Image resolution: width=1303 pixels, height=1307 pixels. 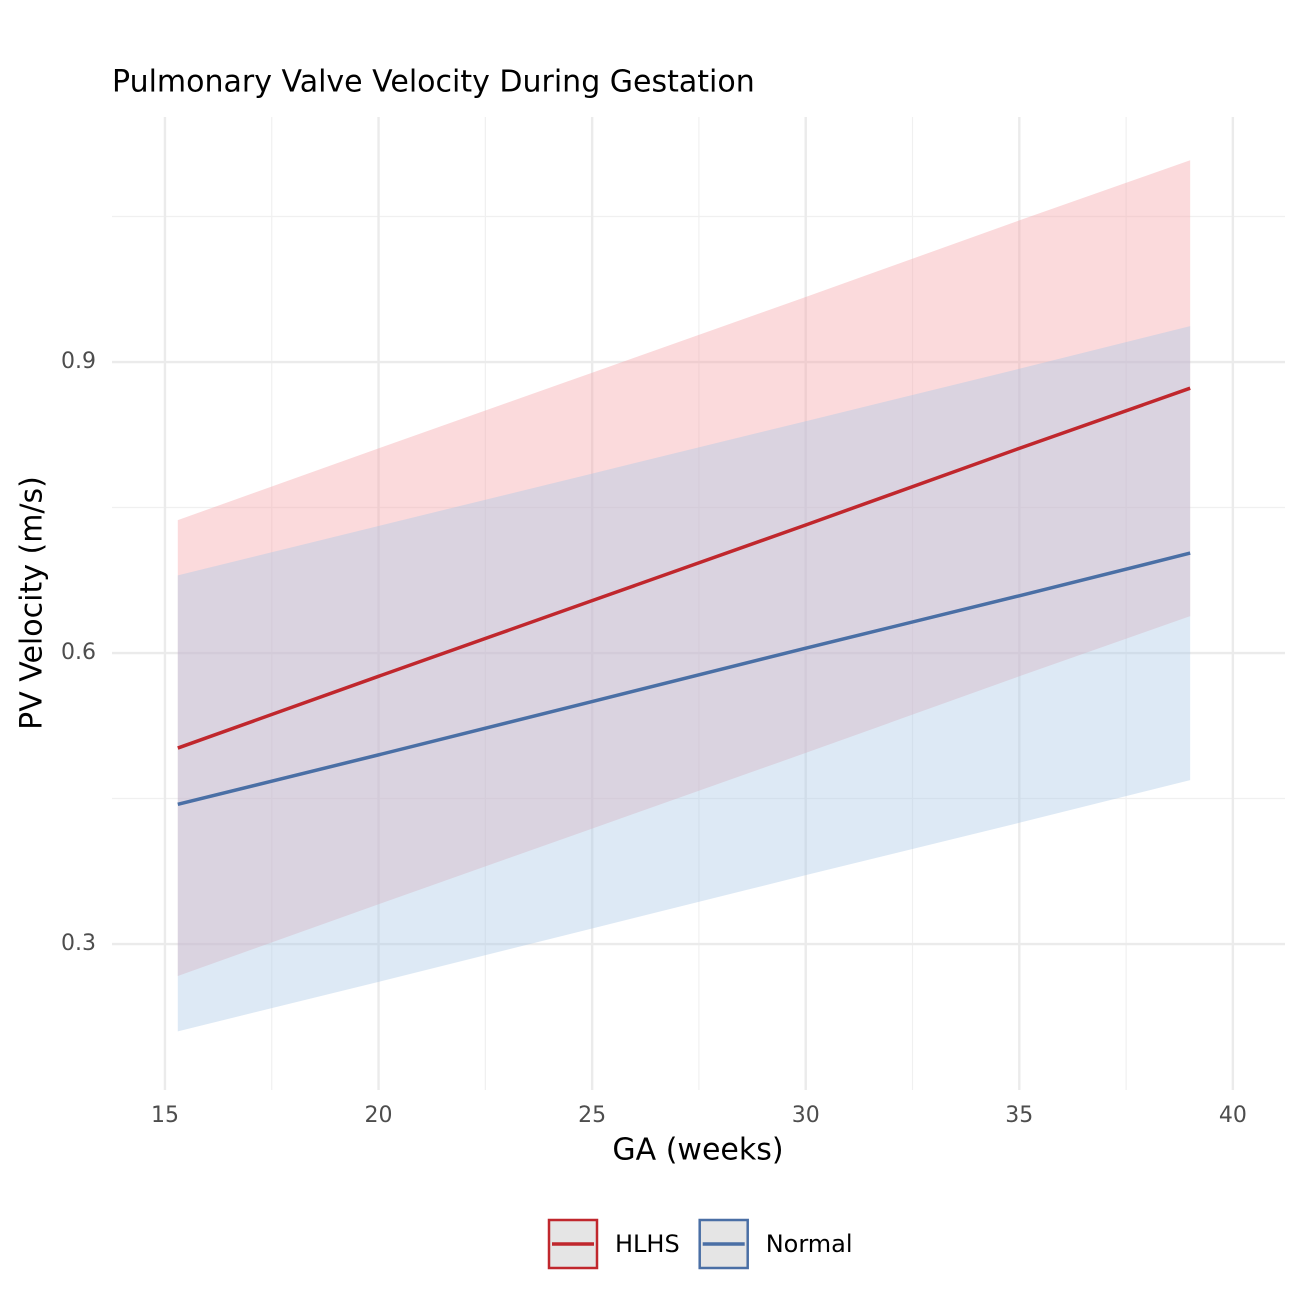 What do you see at coordinates (1019, 1115) in the screenshot?
I see `x-tick-label: 35` at bounding box center [1019, 1115].